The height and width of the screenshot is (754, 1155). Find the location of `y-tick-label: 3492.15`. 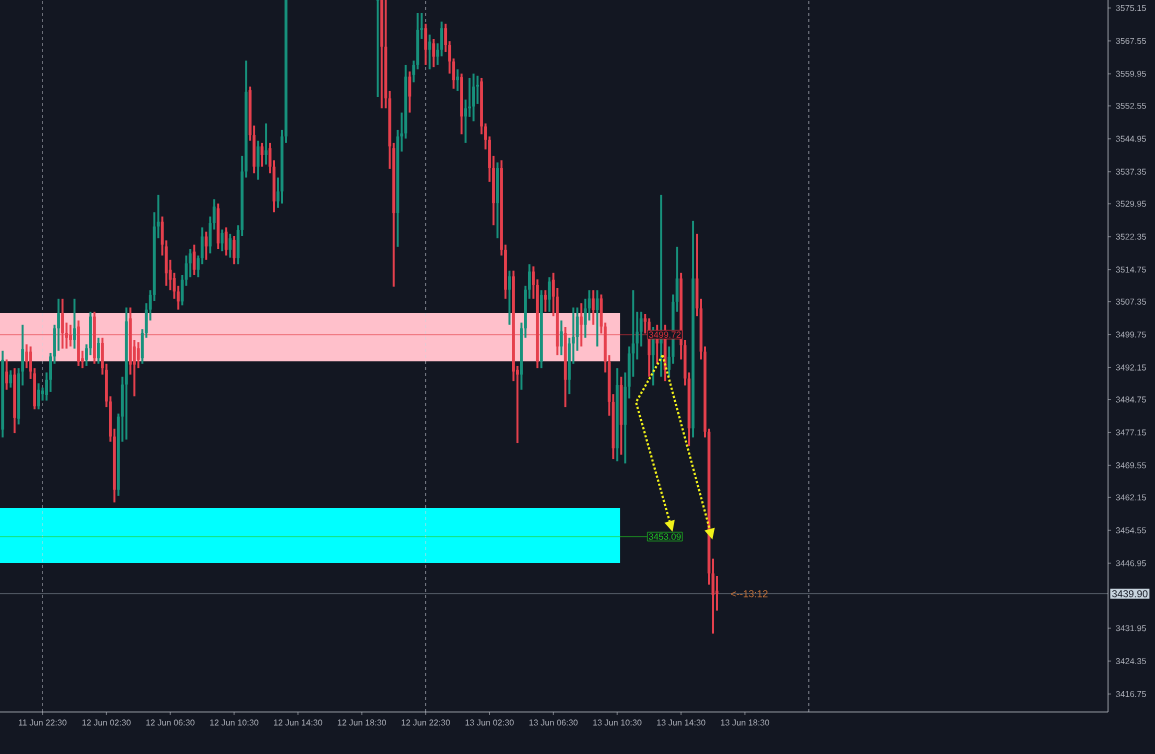

y-tick-label: 3492.15 is located at coordinates (1130, 367).